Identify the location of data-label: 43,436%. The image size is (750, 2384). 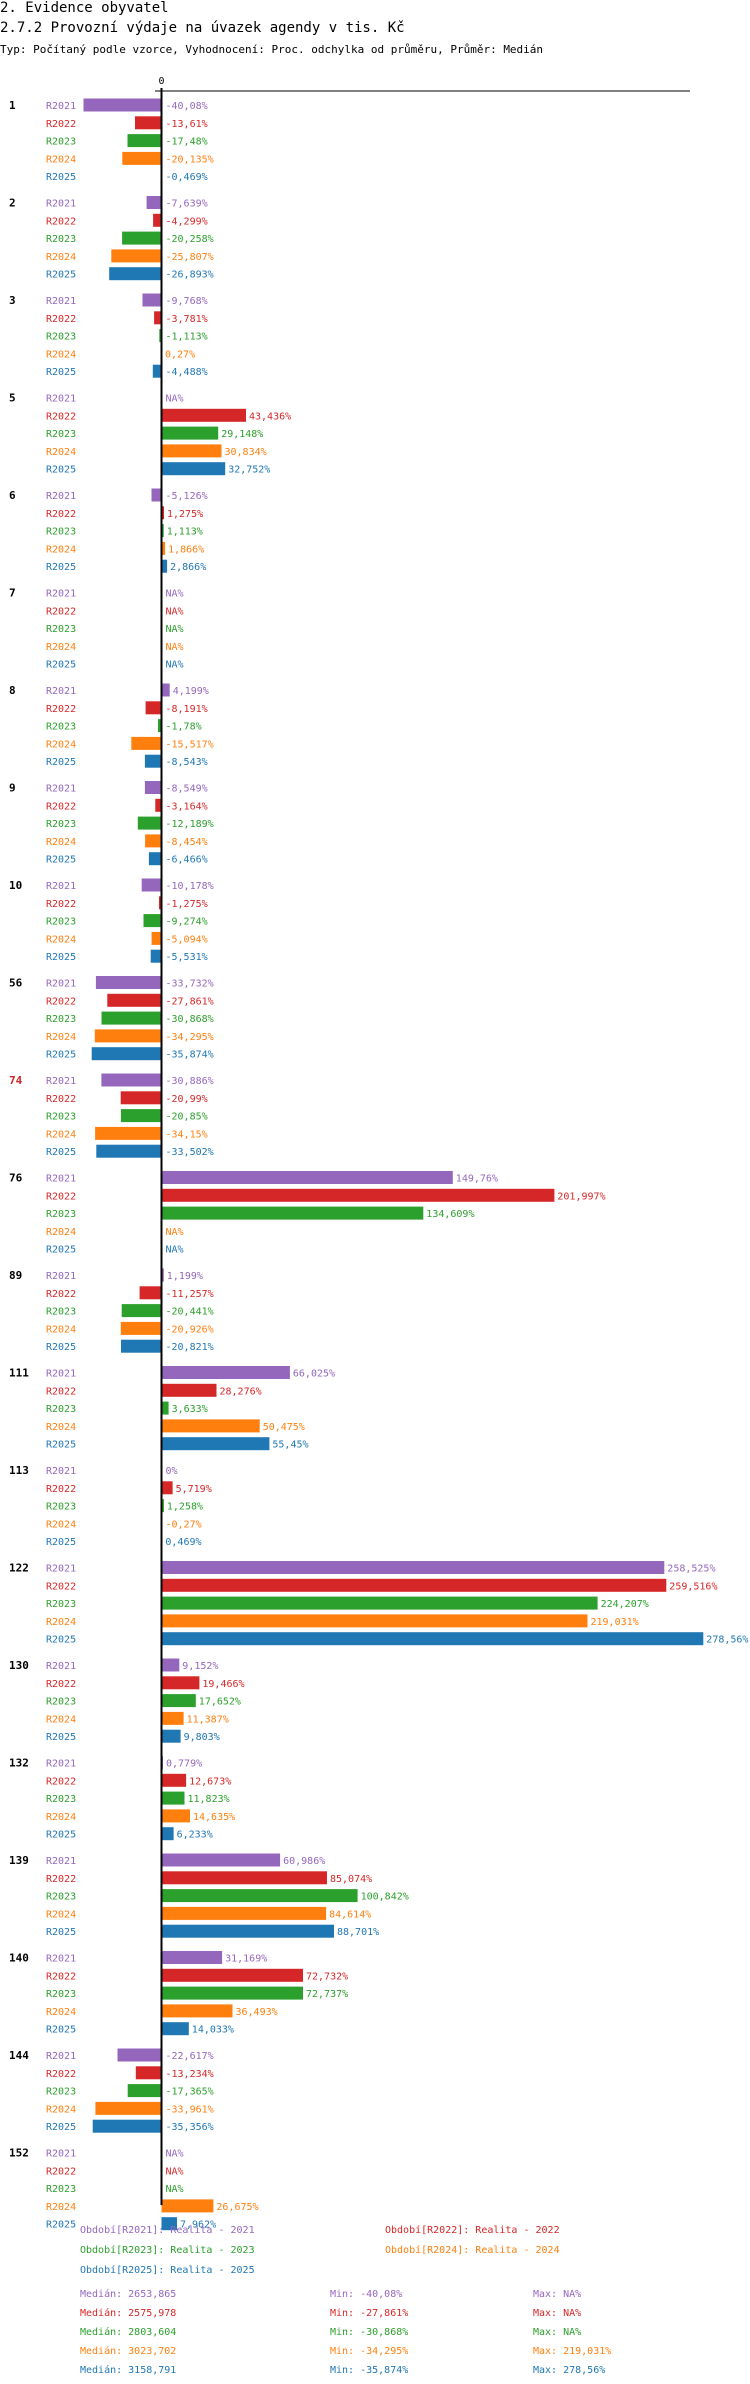
(270, 416).